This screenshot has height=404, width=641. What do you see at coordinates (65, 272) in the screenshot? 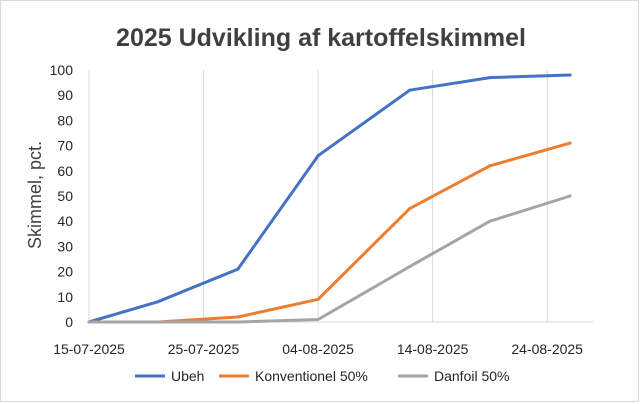
I see `y-tick-label: 20` at bounding box center [65, 272].